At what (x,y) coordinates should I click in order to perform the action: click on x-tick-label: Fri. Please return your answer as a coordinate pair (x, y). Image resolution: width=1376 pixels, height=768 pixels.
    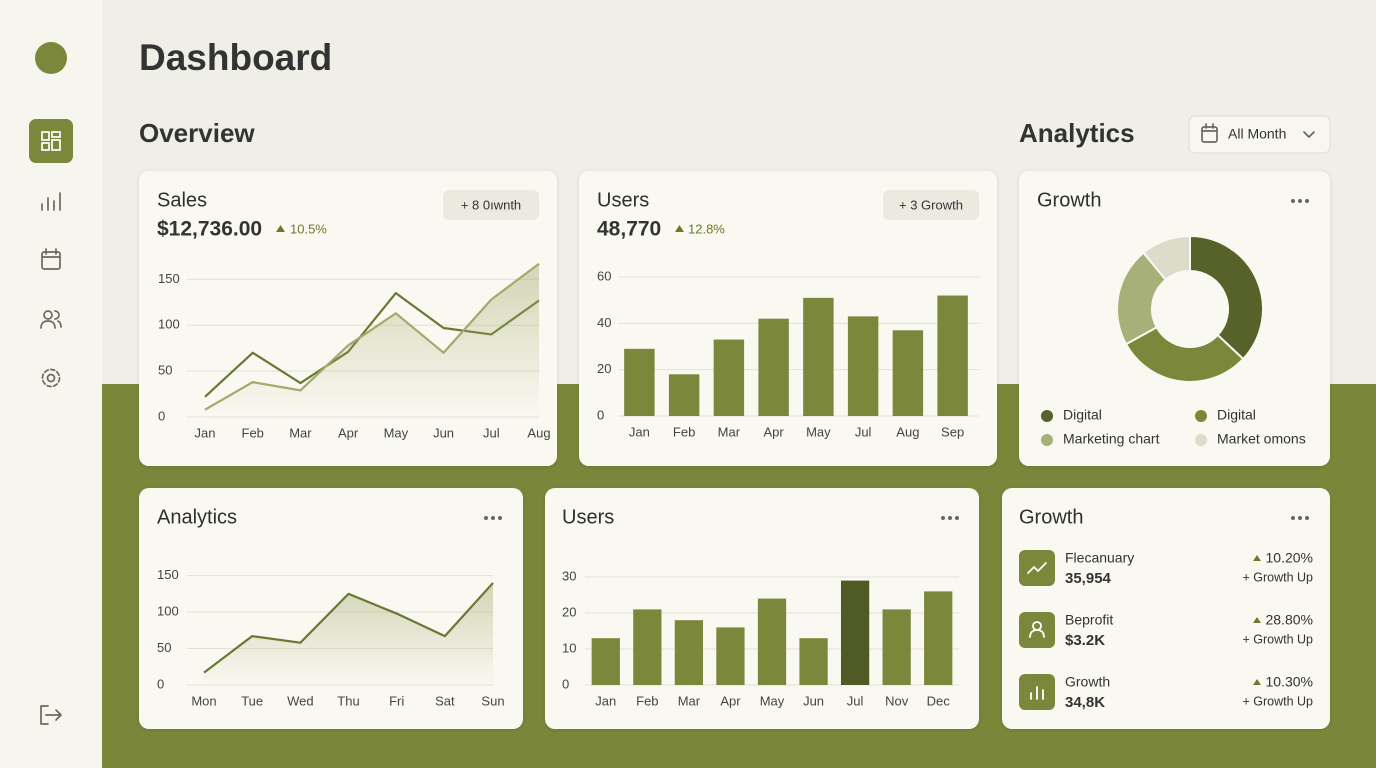
    Looking at the image, I should click on (396, 700).